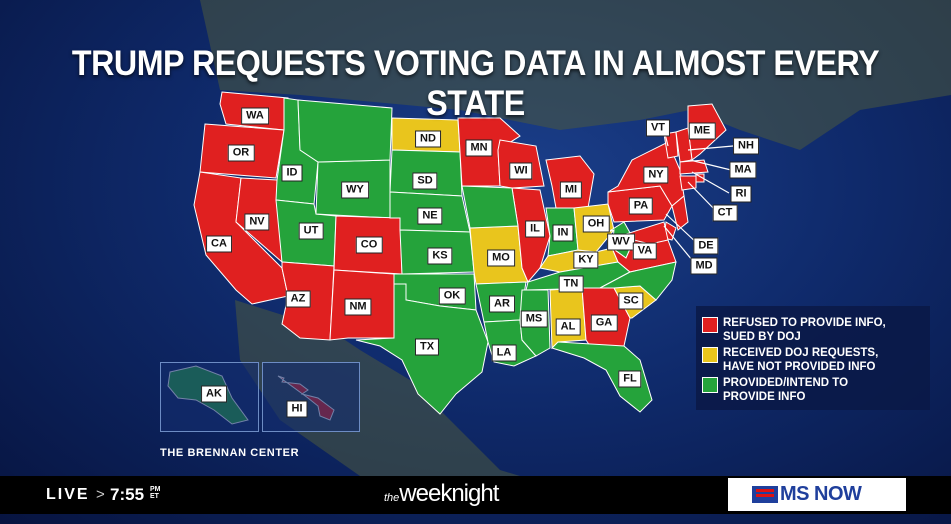 The image size is (951, 524). What do you see at coordinates (563, 233) in the screenshot?
I see `state-label-in: IN` at bounding box center [563, 233].